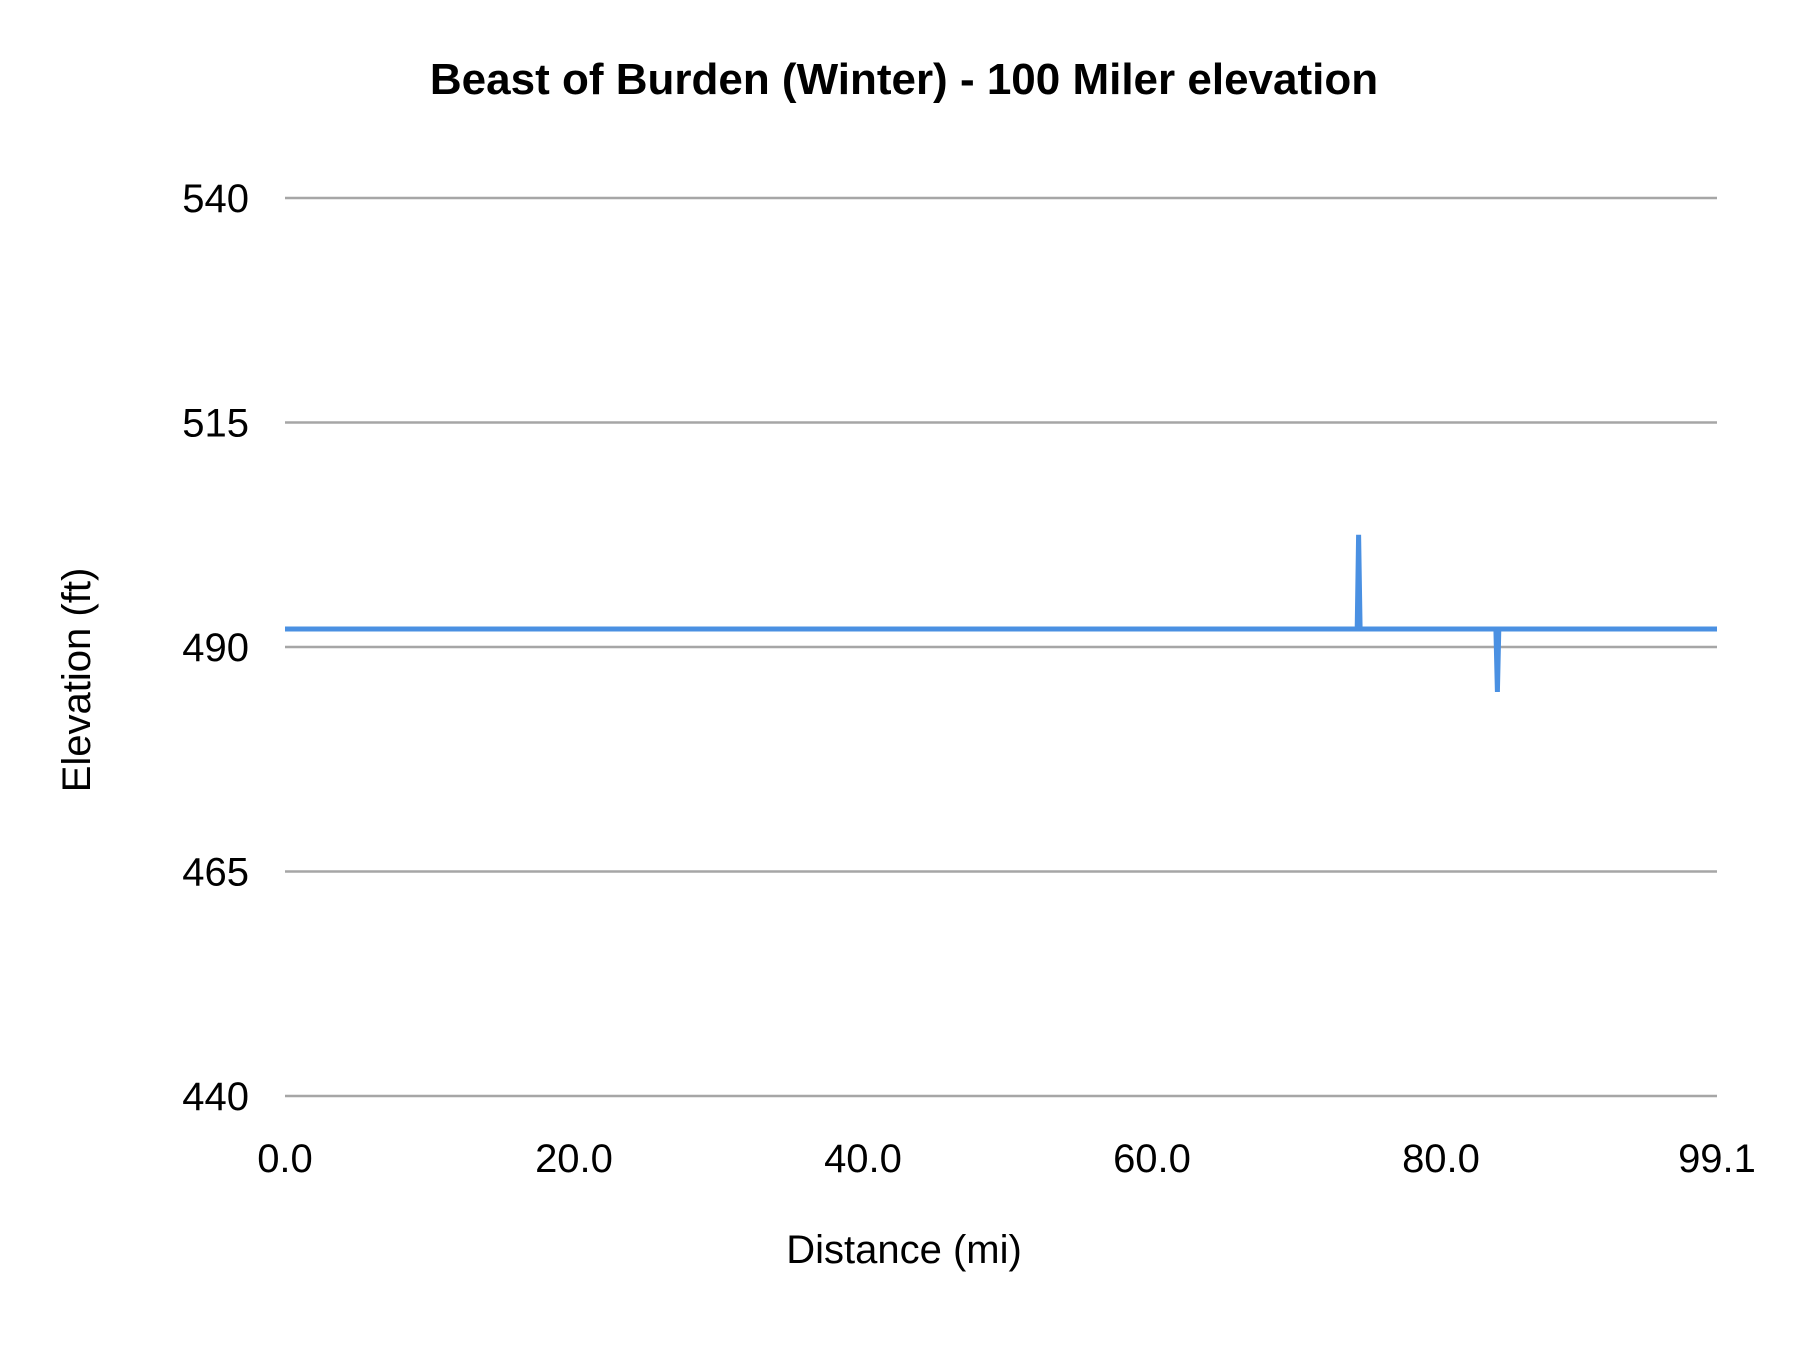  What do you see at coordinates (215, 873) in the screenshot?
I see `y-tick-label: 465` at bounding box center [215, 873].